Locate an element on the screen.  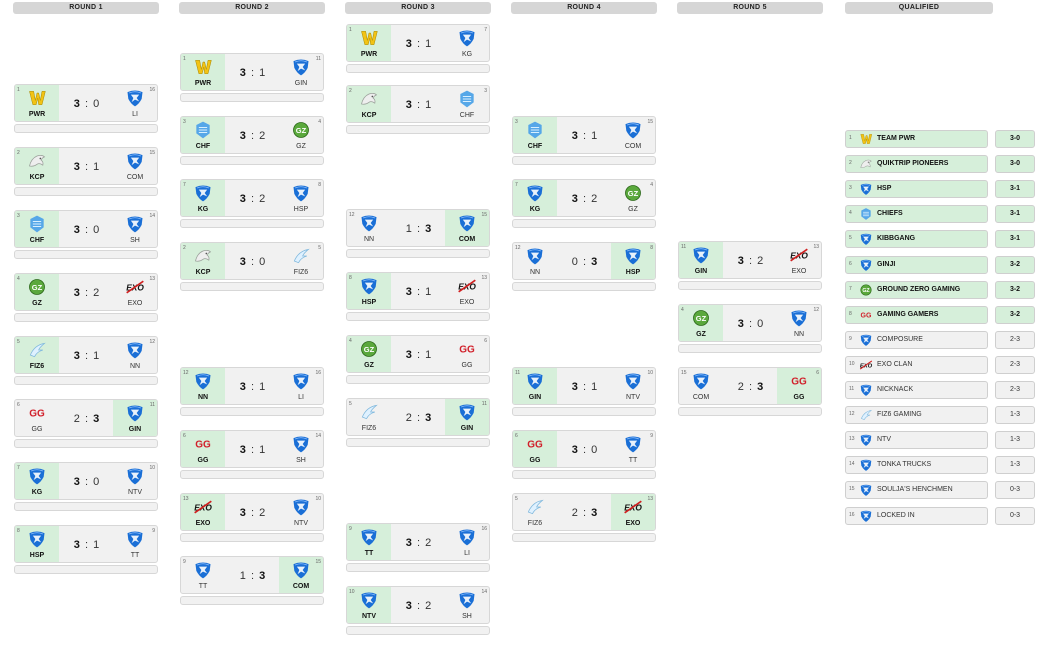
standing-row: 13 NTV is located at coordinates (916, 440).